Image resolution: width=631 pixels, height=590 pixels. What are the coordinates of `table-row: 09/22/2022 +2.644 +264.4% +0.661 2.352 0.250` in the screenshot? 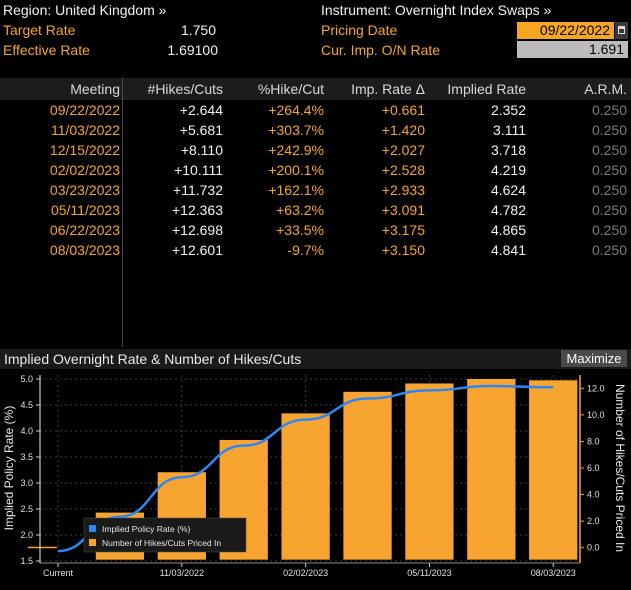 It's located at (315, 110).